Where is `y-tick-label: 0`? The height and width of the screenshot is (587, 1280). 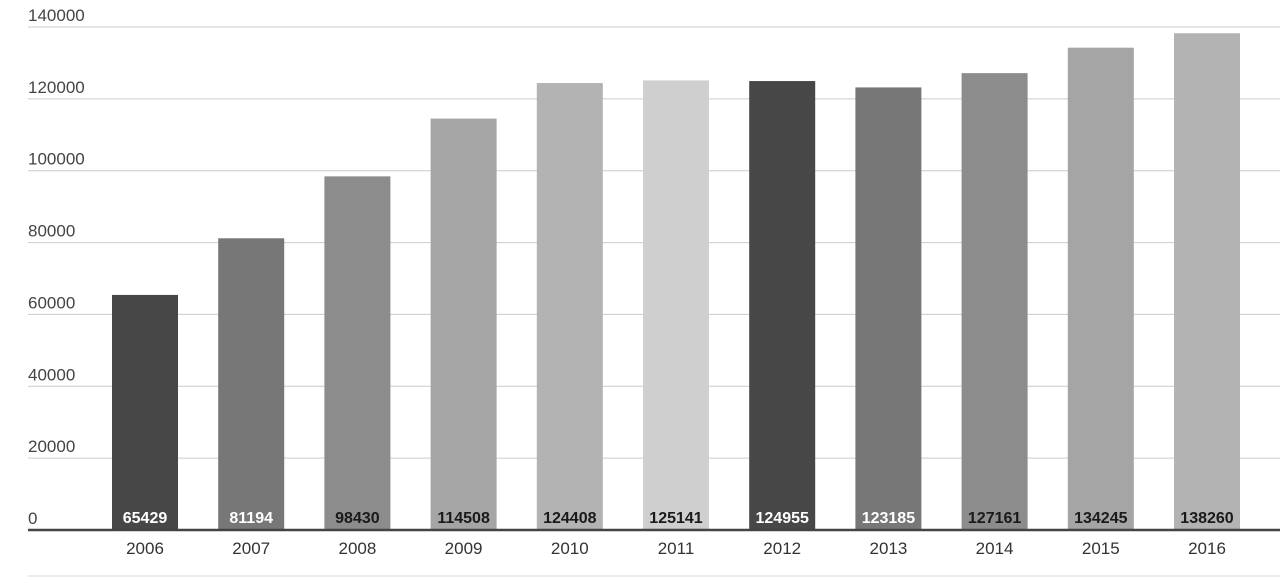
y-tick-label: 0 is located at coordinates (32, 518).